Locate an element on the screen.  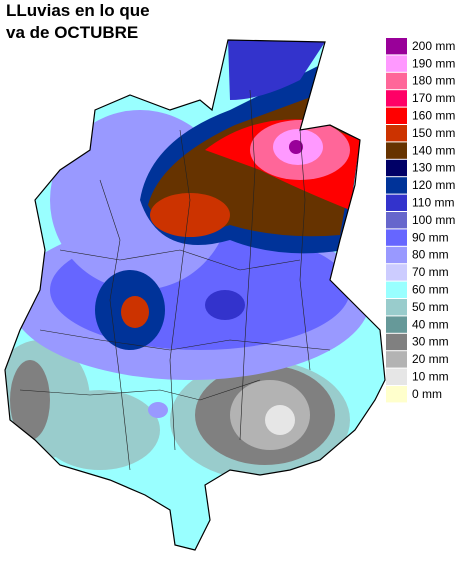
legend-label: 190 mm is located at coordinates (433, 63).